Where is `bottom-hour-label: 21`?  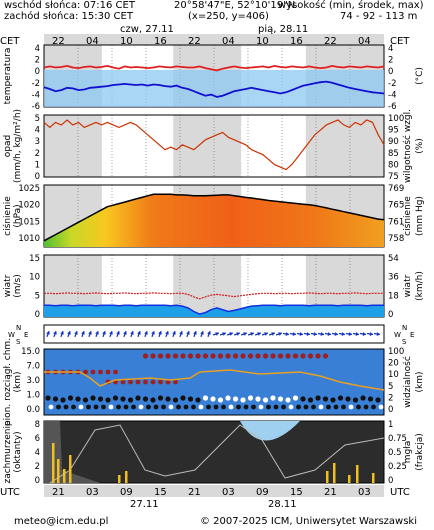 bottom-hour-label: 21 is located at coordinates (330, 492).